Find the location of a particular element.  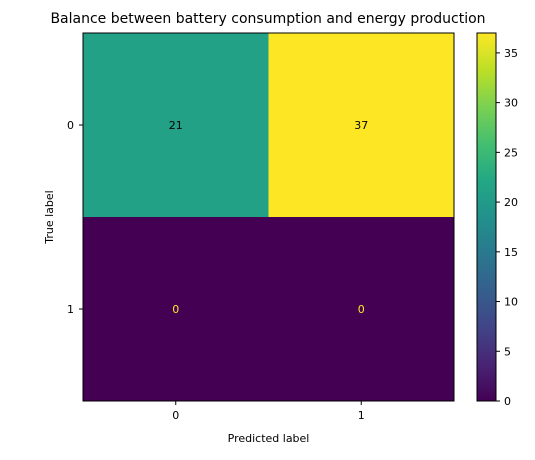

colorbar-tick-label: 25 is located at coordinates (511, 152).